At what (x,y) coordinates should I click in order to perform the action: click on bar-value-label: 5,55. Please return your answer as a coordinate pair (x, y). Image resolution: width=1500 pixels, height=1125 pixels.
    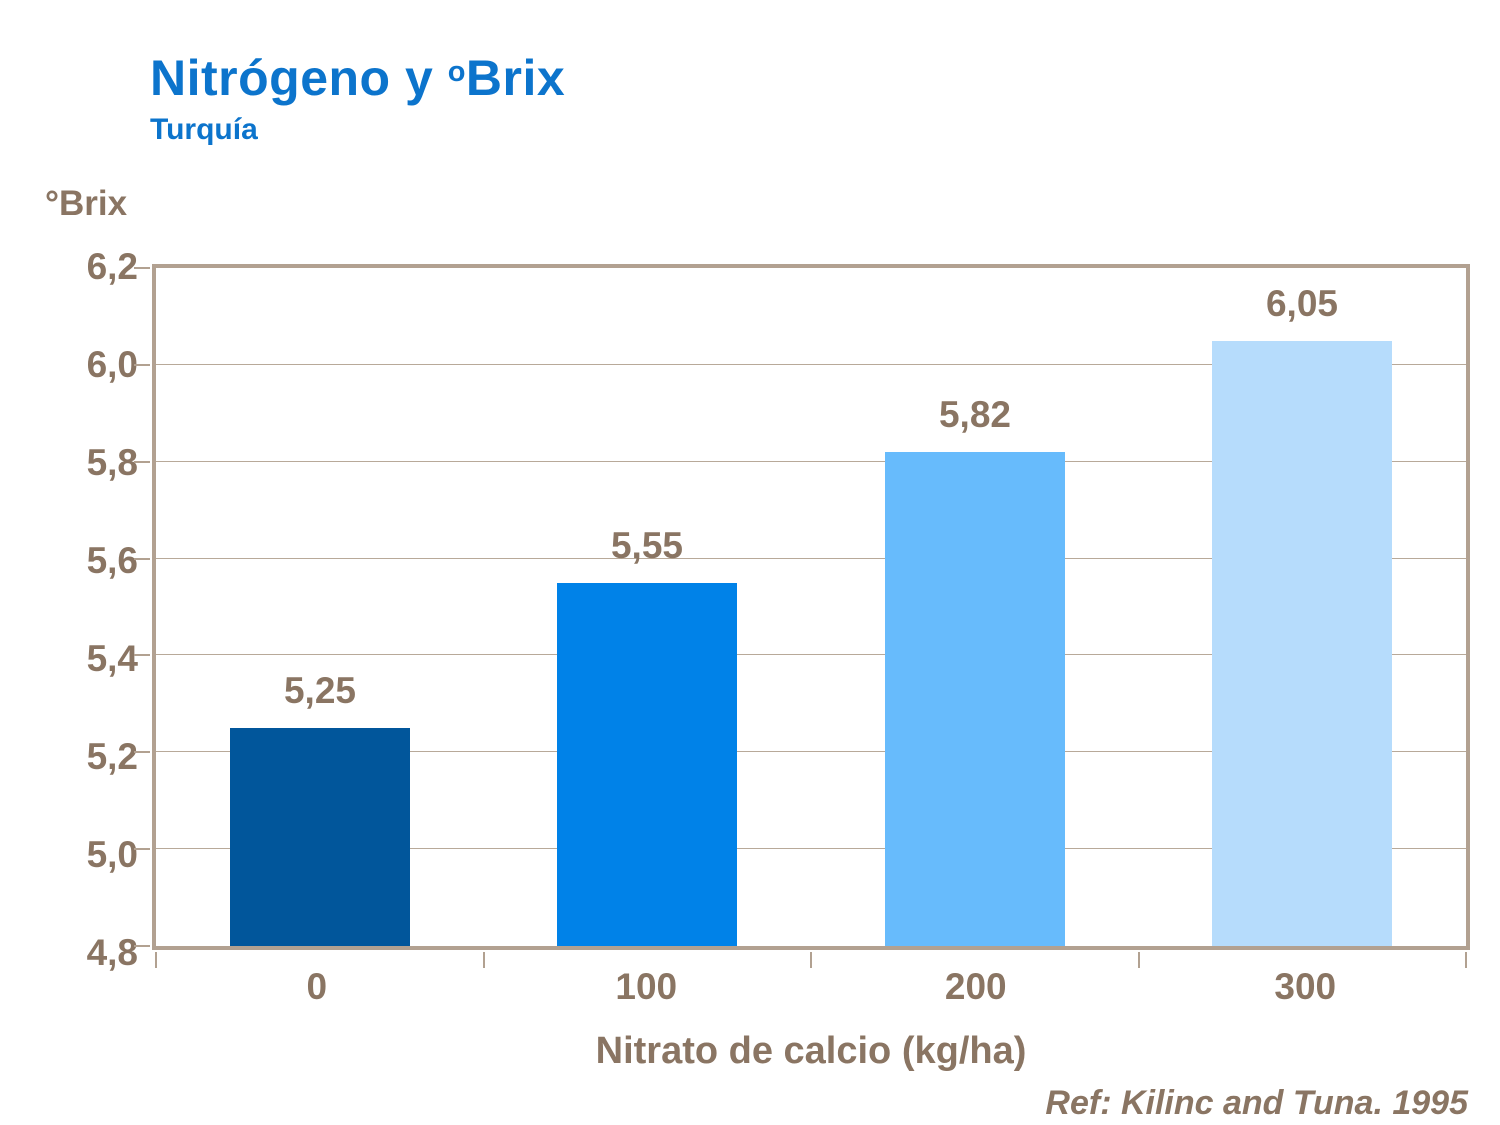
    Looking at the image, I should click on (646, 545).